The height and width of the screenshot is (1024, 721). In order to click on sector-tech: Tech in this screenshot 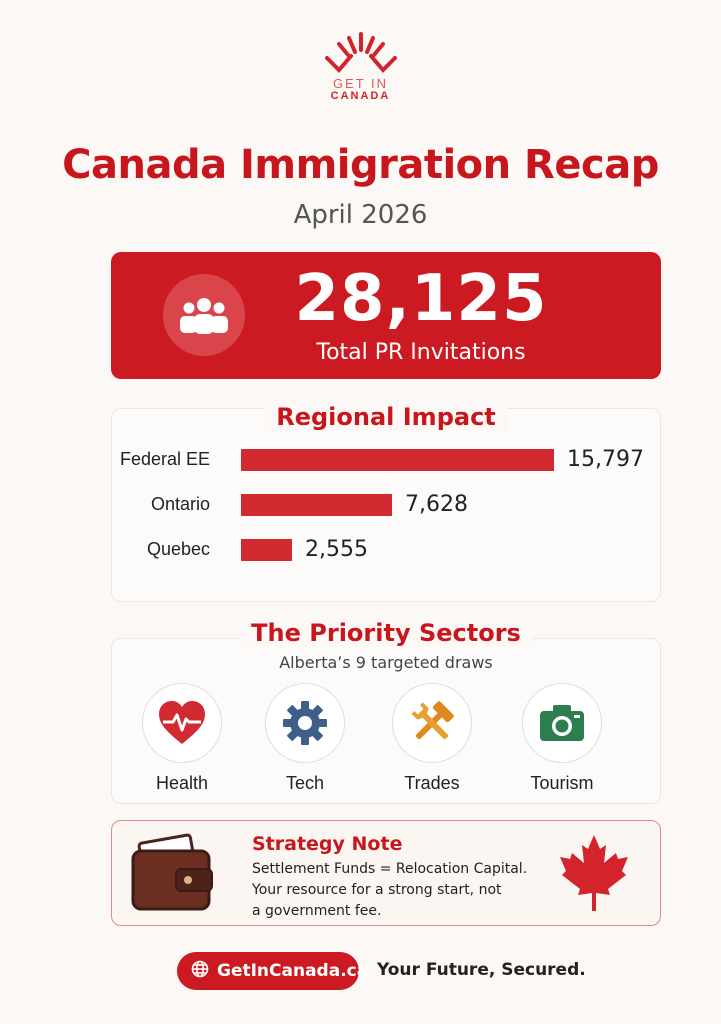, I will do `click(305, 738)`.